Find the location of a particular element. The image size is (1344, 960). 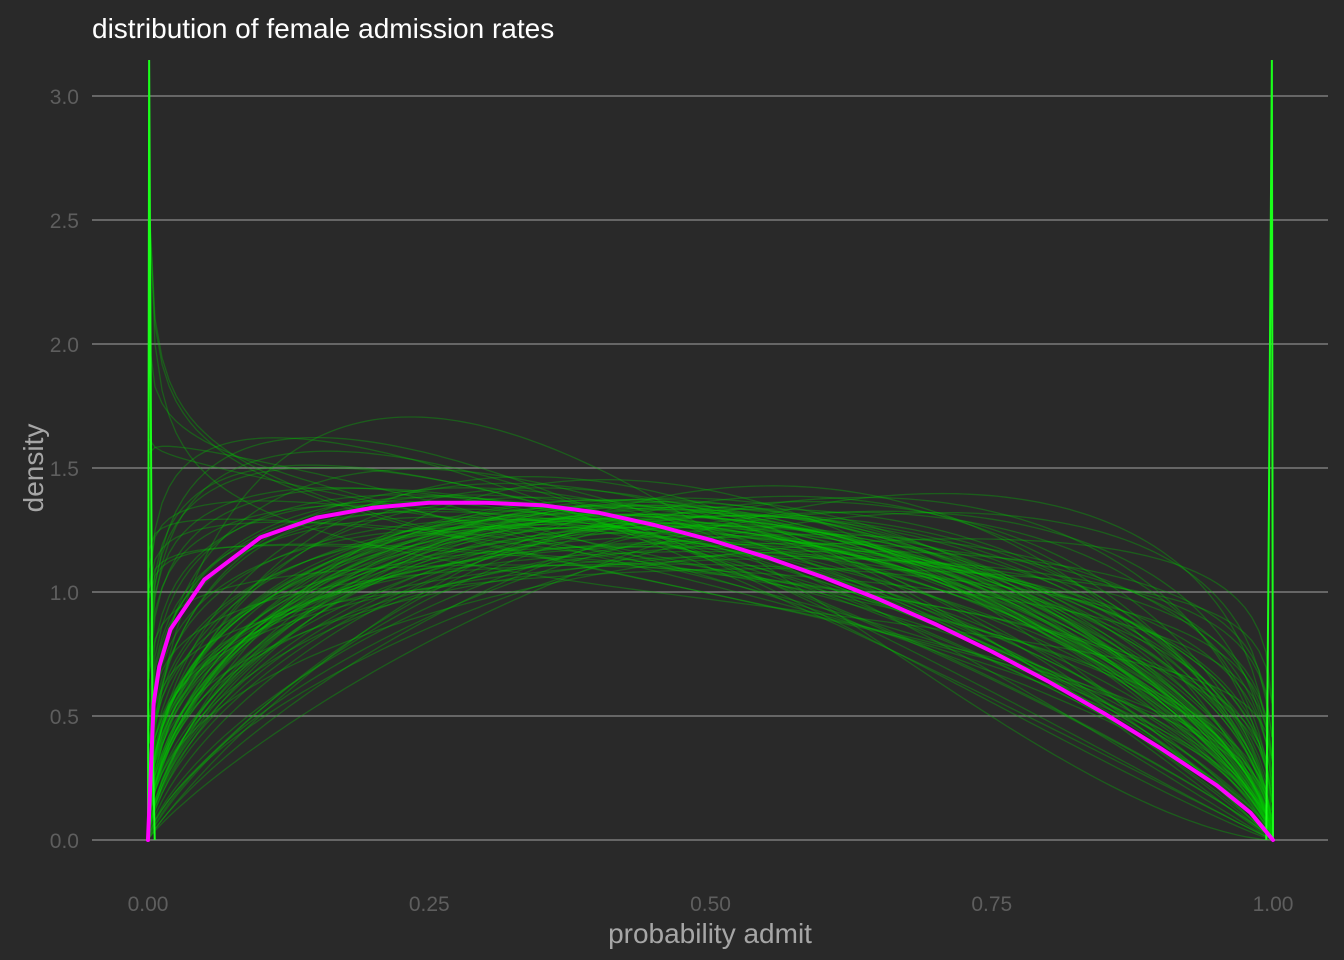

x-tick-label: 0.50 is located at coordinates (710, 904).